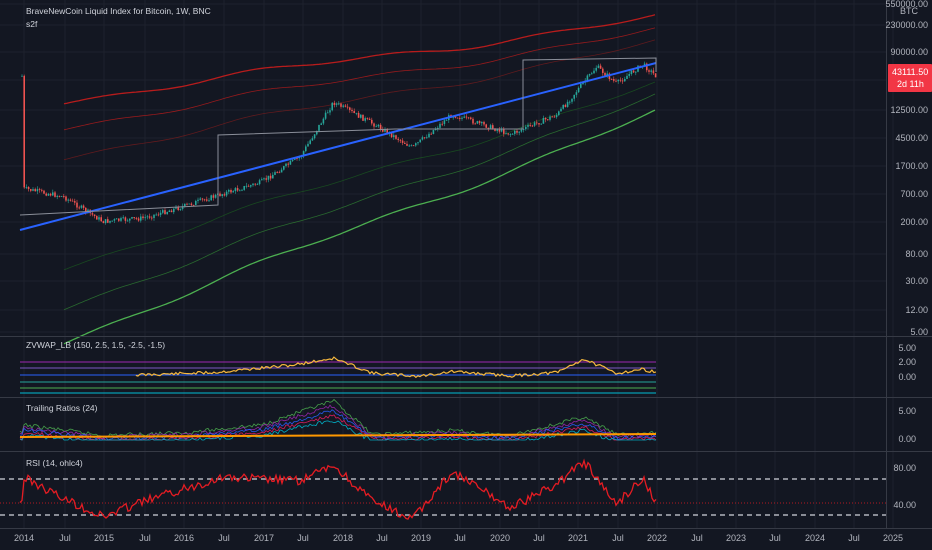 The image size is (932, 550). What do you see at coordinates (396, 367) in the screenshot?
I see `zvwap-line` at bounding box center [396, 367].